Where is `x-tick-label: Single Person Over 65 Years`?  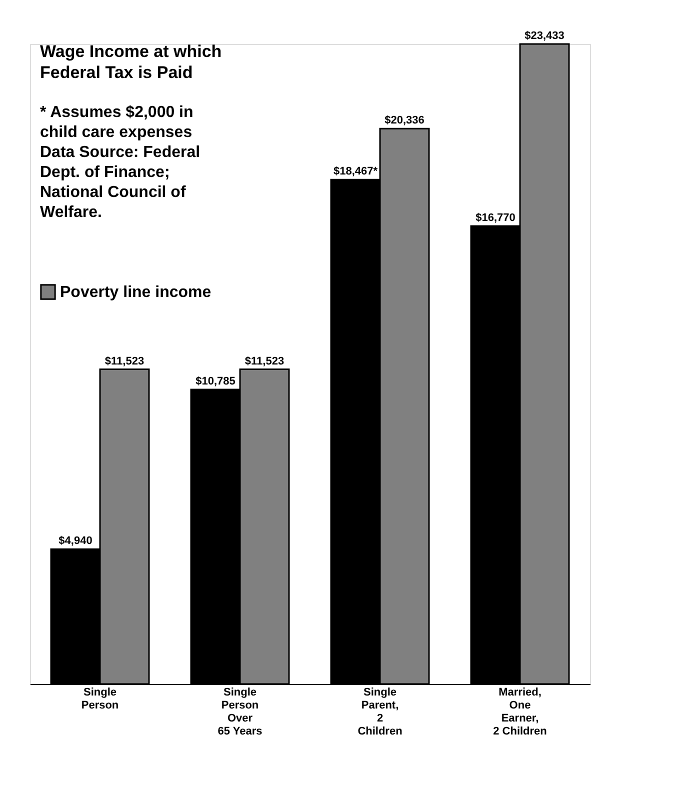
x-tick-label: Single Person Over 65 Years is located at coordinates (240, 712).